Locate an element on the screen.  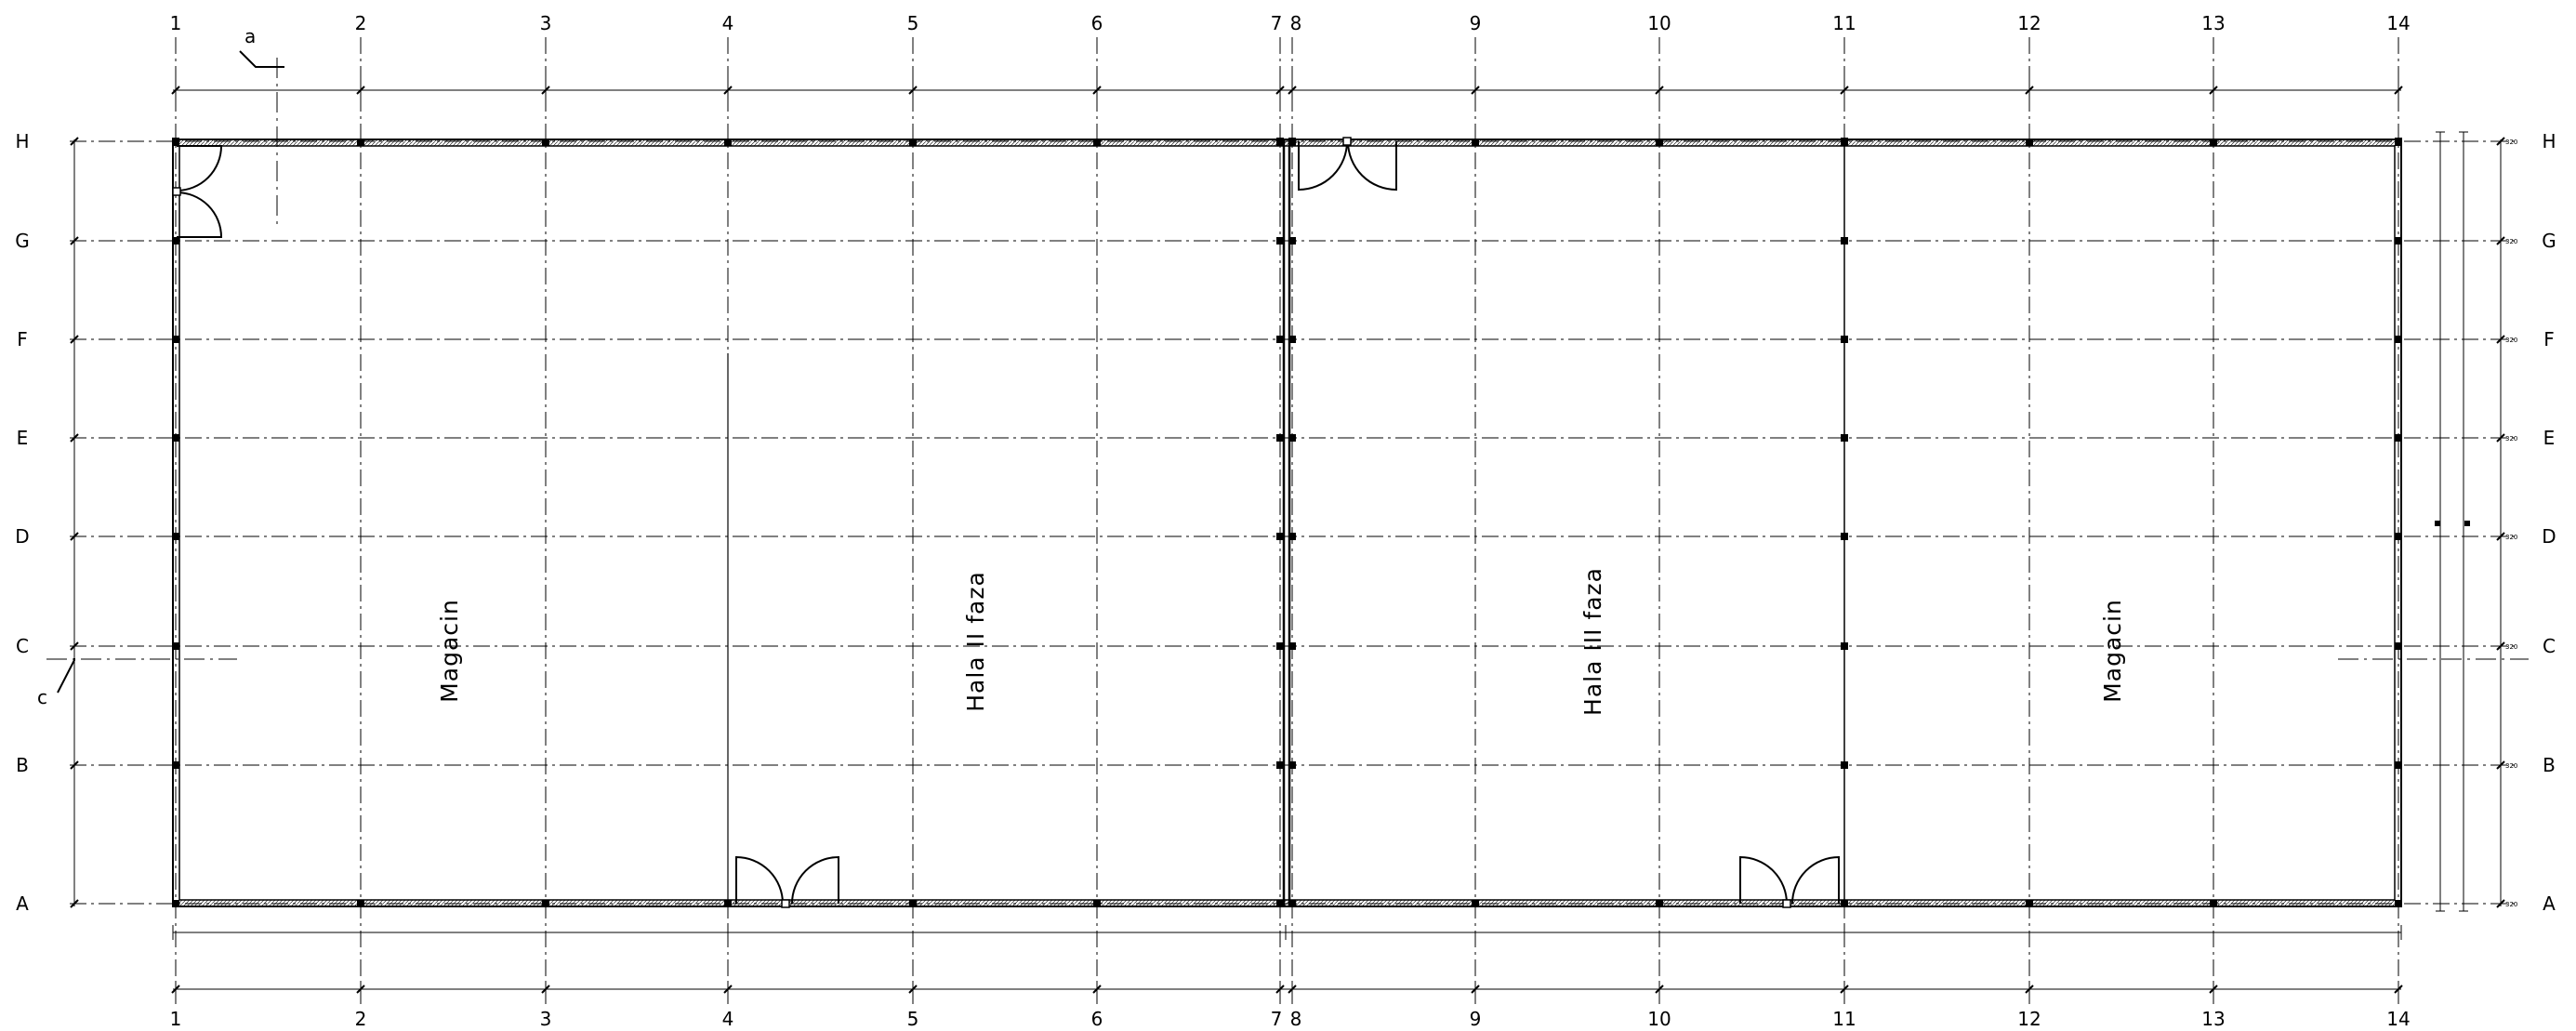
column-axis-label-top: 1 is located at coordinates (176, 23).